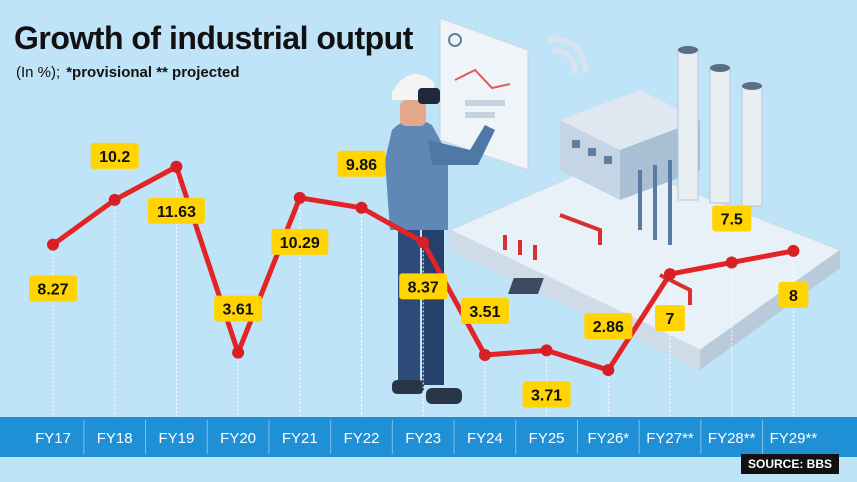 This screenshot has height=482, width=857. I want to click on x-tick-label: FY21, so click(300, 438).